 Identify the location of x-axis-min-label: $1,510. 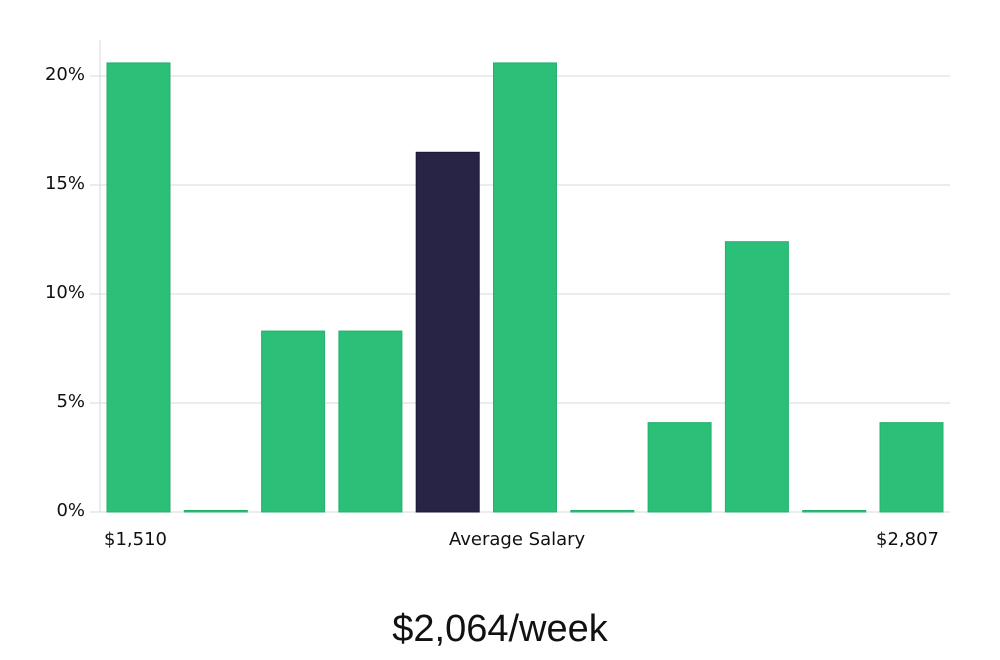
(135, 539).